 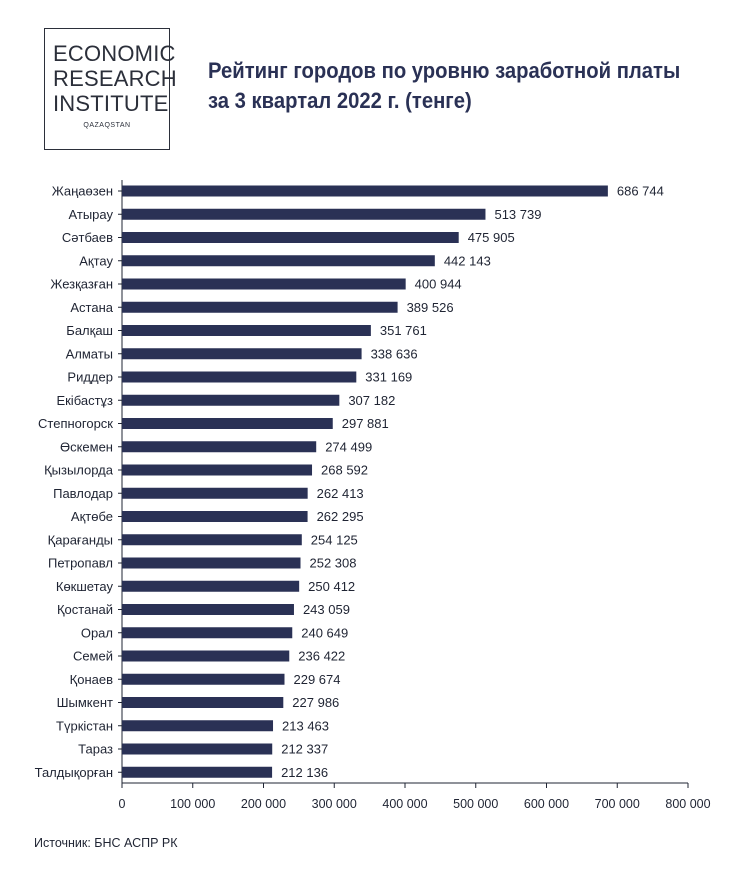 I want to click on category-label: Петропавл, so click(x=80, y=563).